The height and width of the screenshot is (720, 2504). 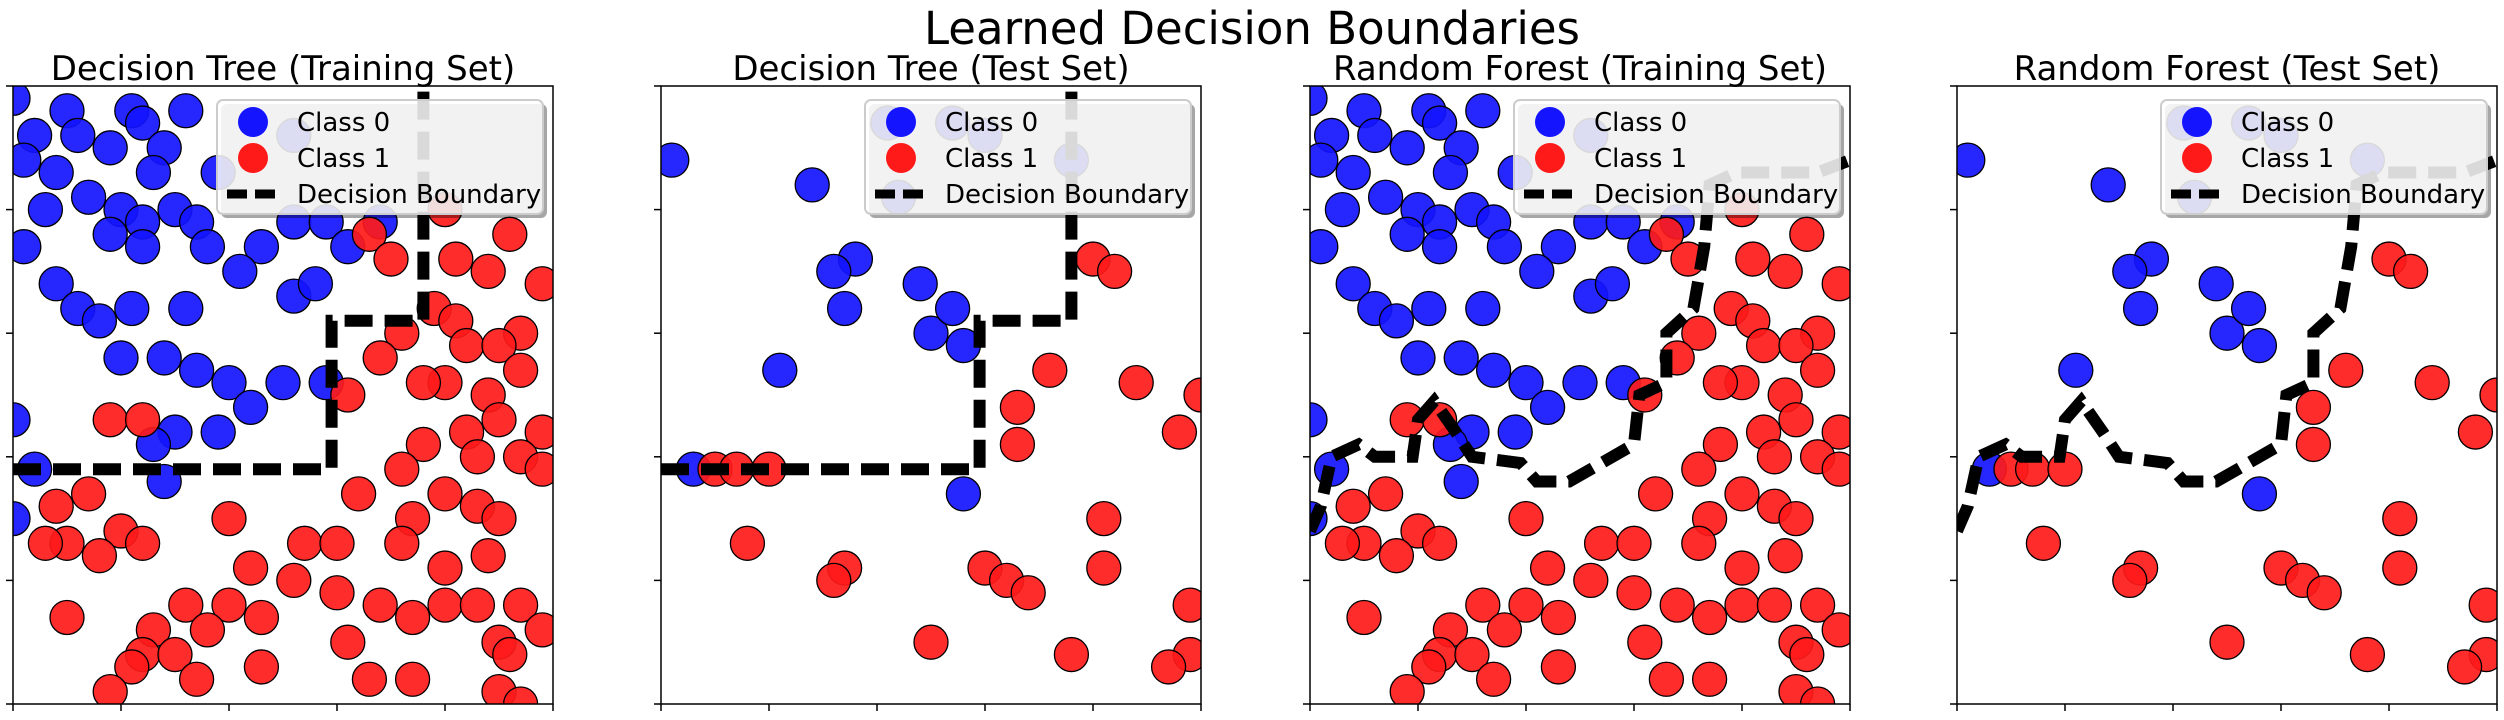 I want to click on legend-box, so click(x=380, y=157).